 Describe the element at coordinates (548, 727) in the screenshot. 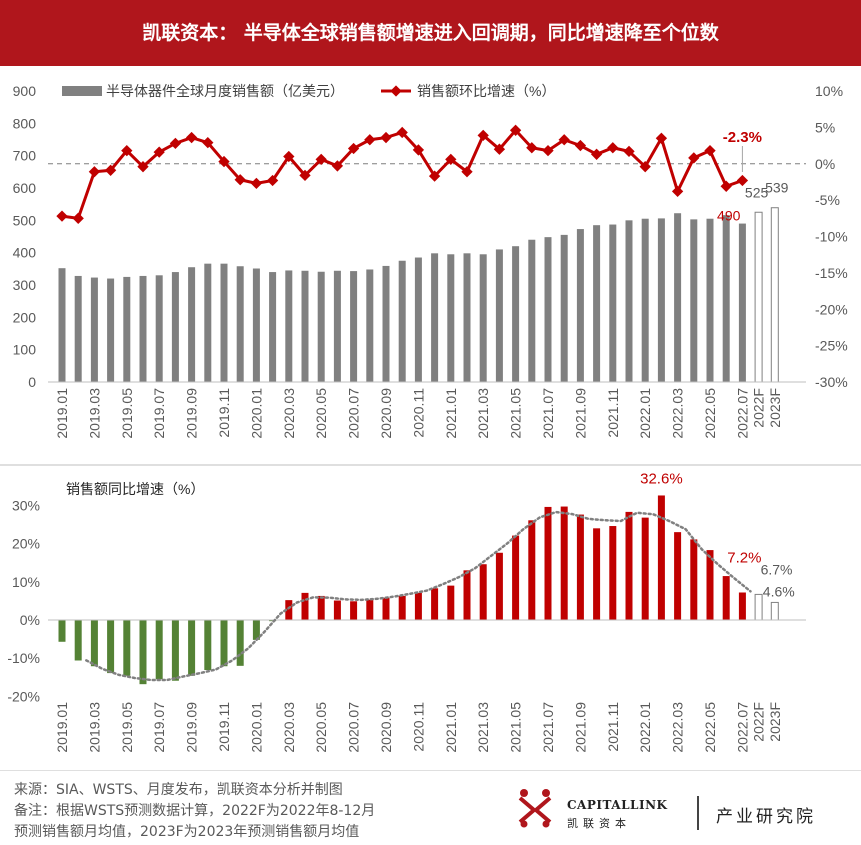

I see `yoy-x-axis-tick-label: 2021.07` at that location.